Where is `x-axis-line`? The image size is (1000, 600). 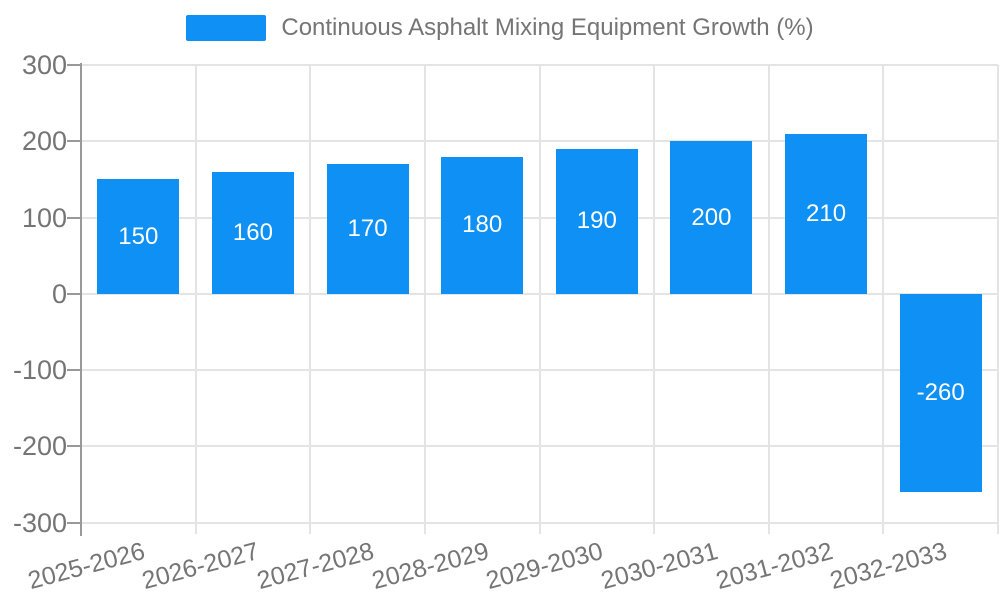 x-axis-line is located at coordinates (532, 522).